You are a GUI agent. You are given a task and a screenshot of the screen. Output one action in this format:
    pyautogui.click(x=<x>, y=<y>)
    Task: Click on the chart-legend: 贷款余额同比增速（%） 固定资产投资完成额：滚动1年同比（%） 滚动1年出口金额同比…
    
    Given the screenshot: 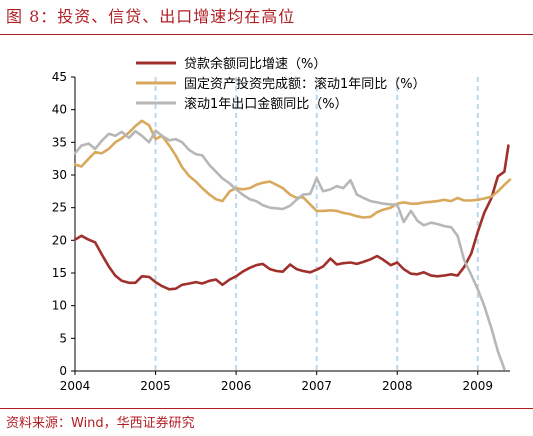 What is the action you would take?
    pyautogui.click(x=281, y=84)
    